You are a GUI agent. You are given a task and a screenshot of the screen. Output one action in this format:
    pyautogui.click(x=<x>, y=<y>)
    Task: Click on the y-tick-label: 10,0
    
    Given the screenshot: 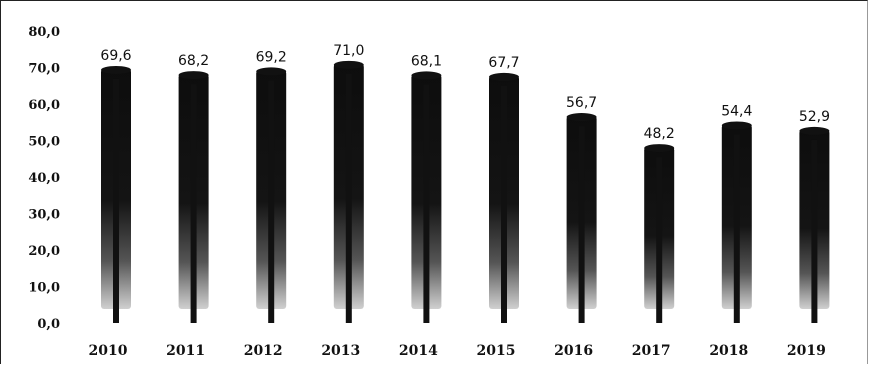 What is the action you would take?
    pyautogui.click(x=44, y=288)
    